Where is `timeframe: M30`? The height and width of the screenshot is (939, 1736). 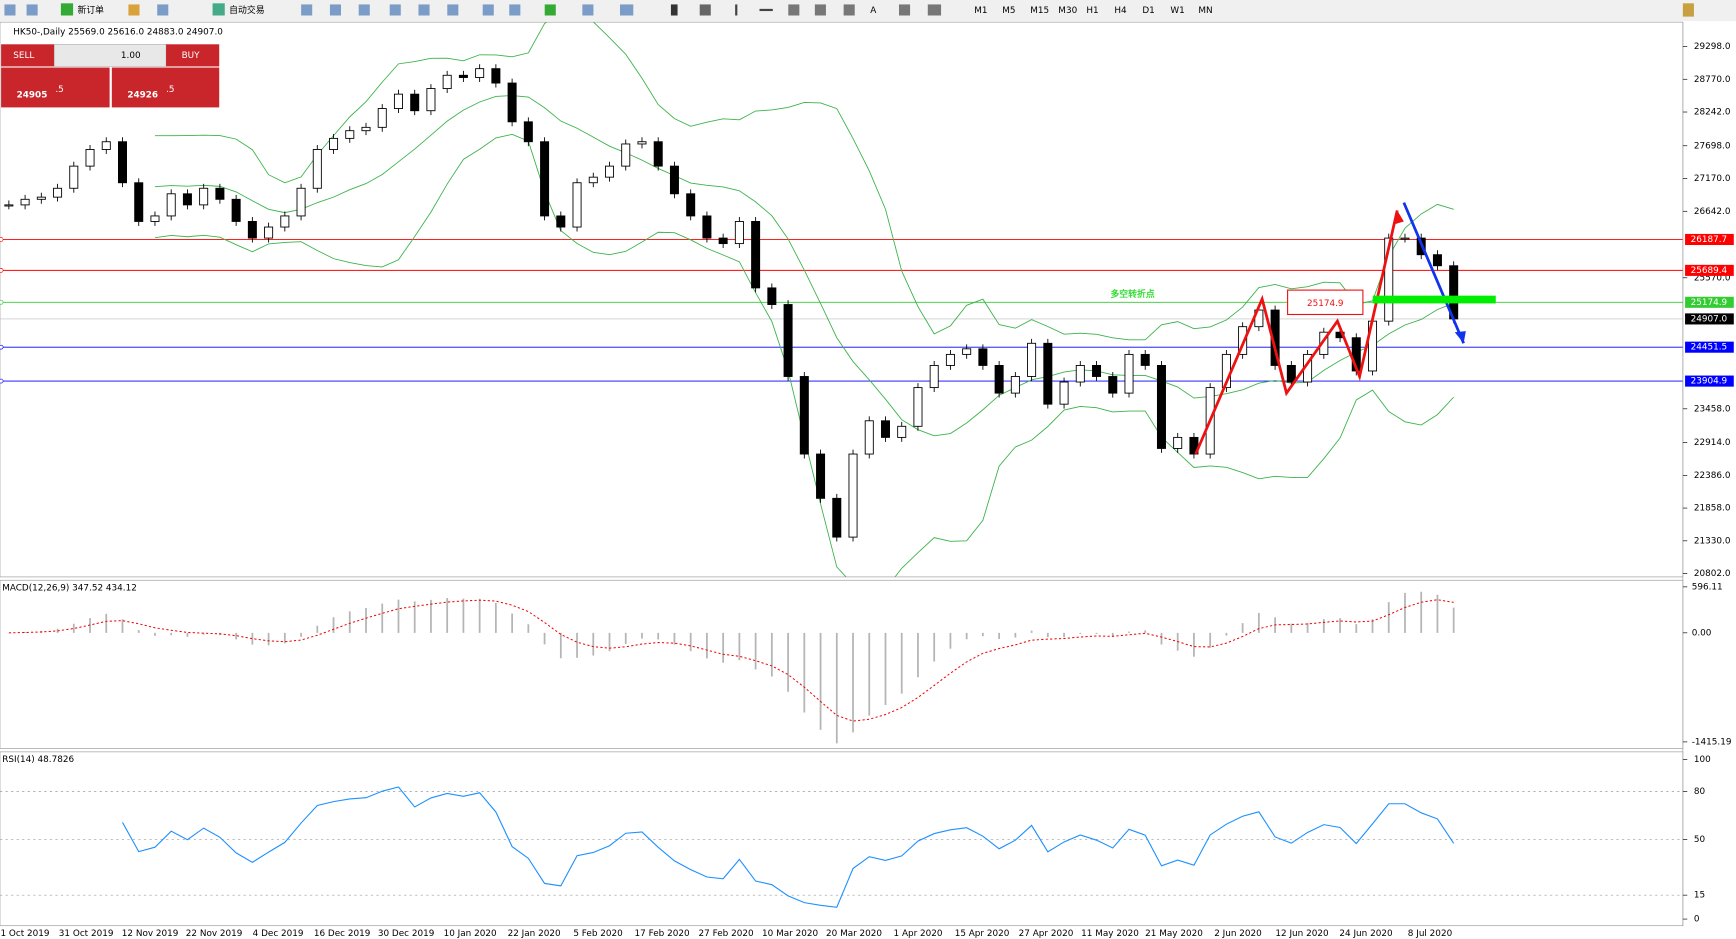 timeframe: M30 is located at coordinates (1067, 11).